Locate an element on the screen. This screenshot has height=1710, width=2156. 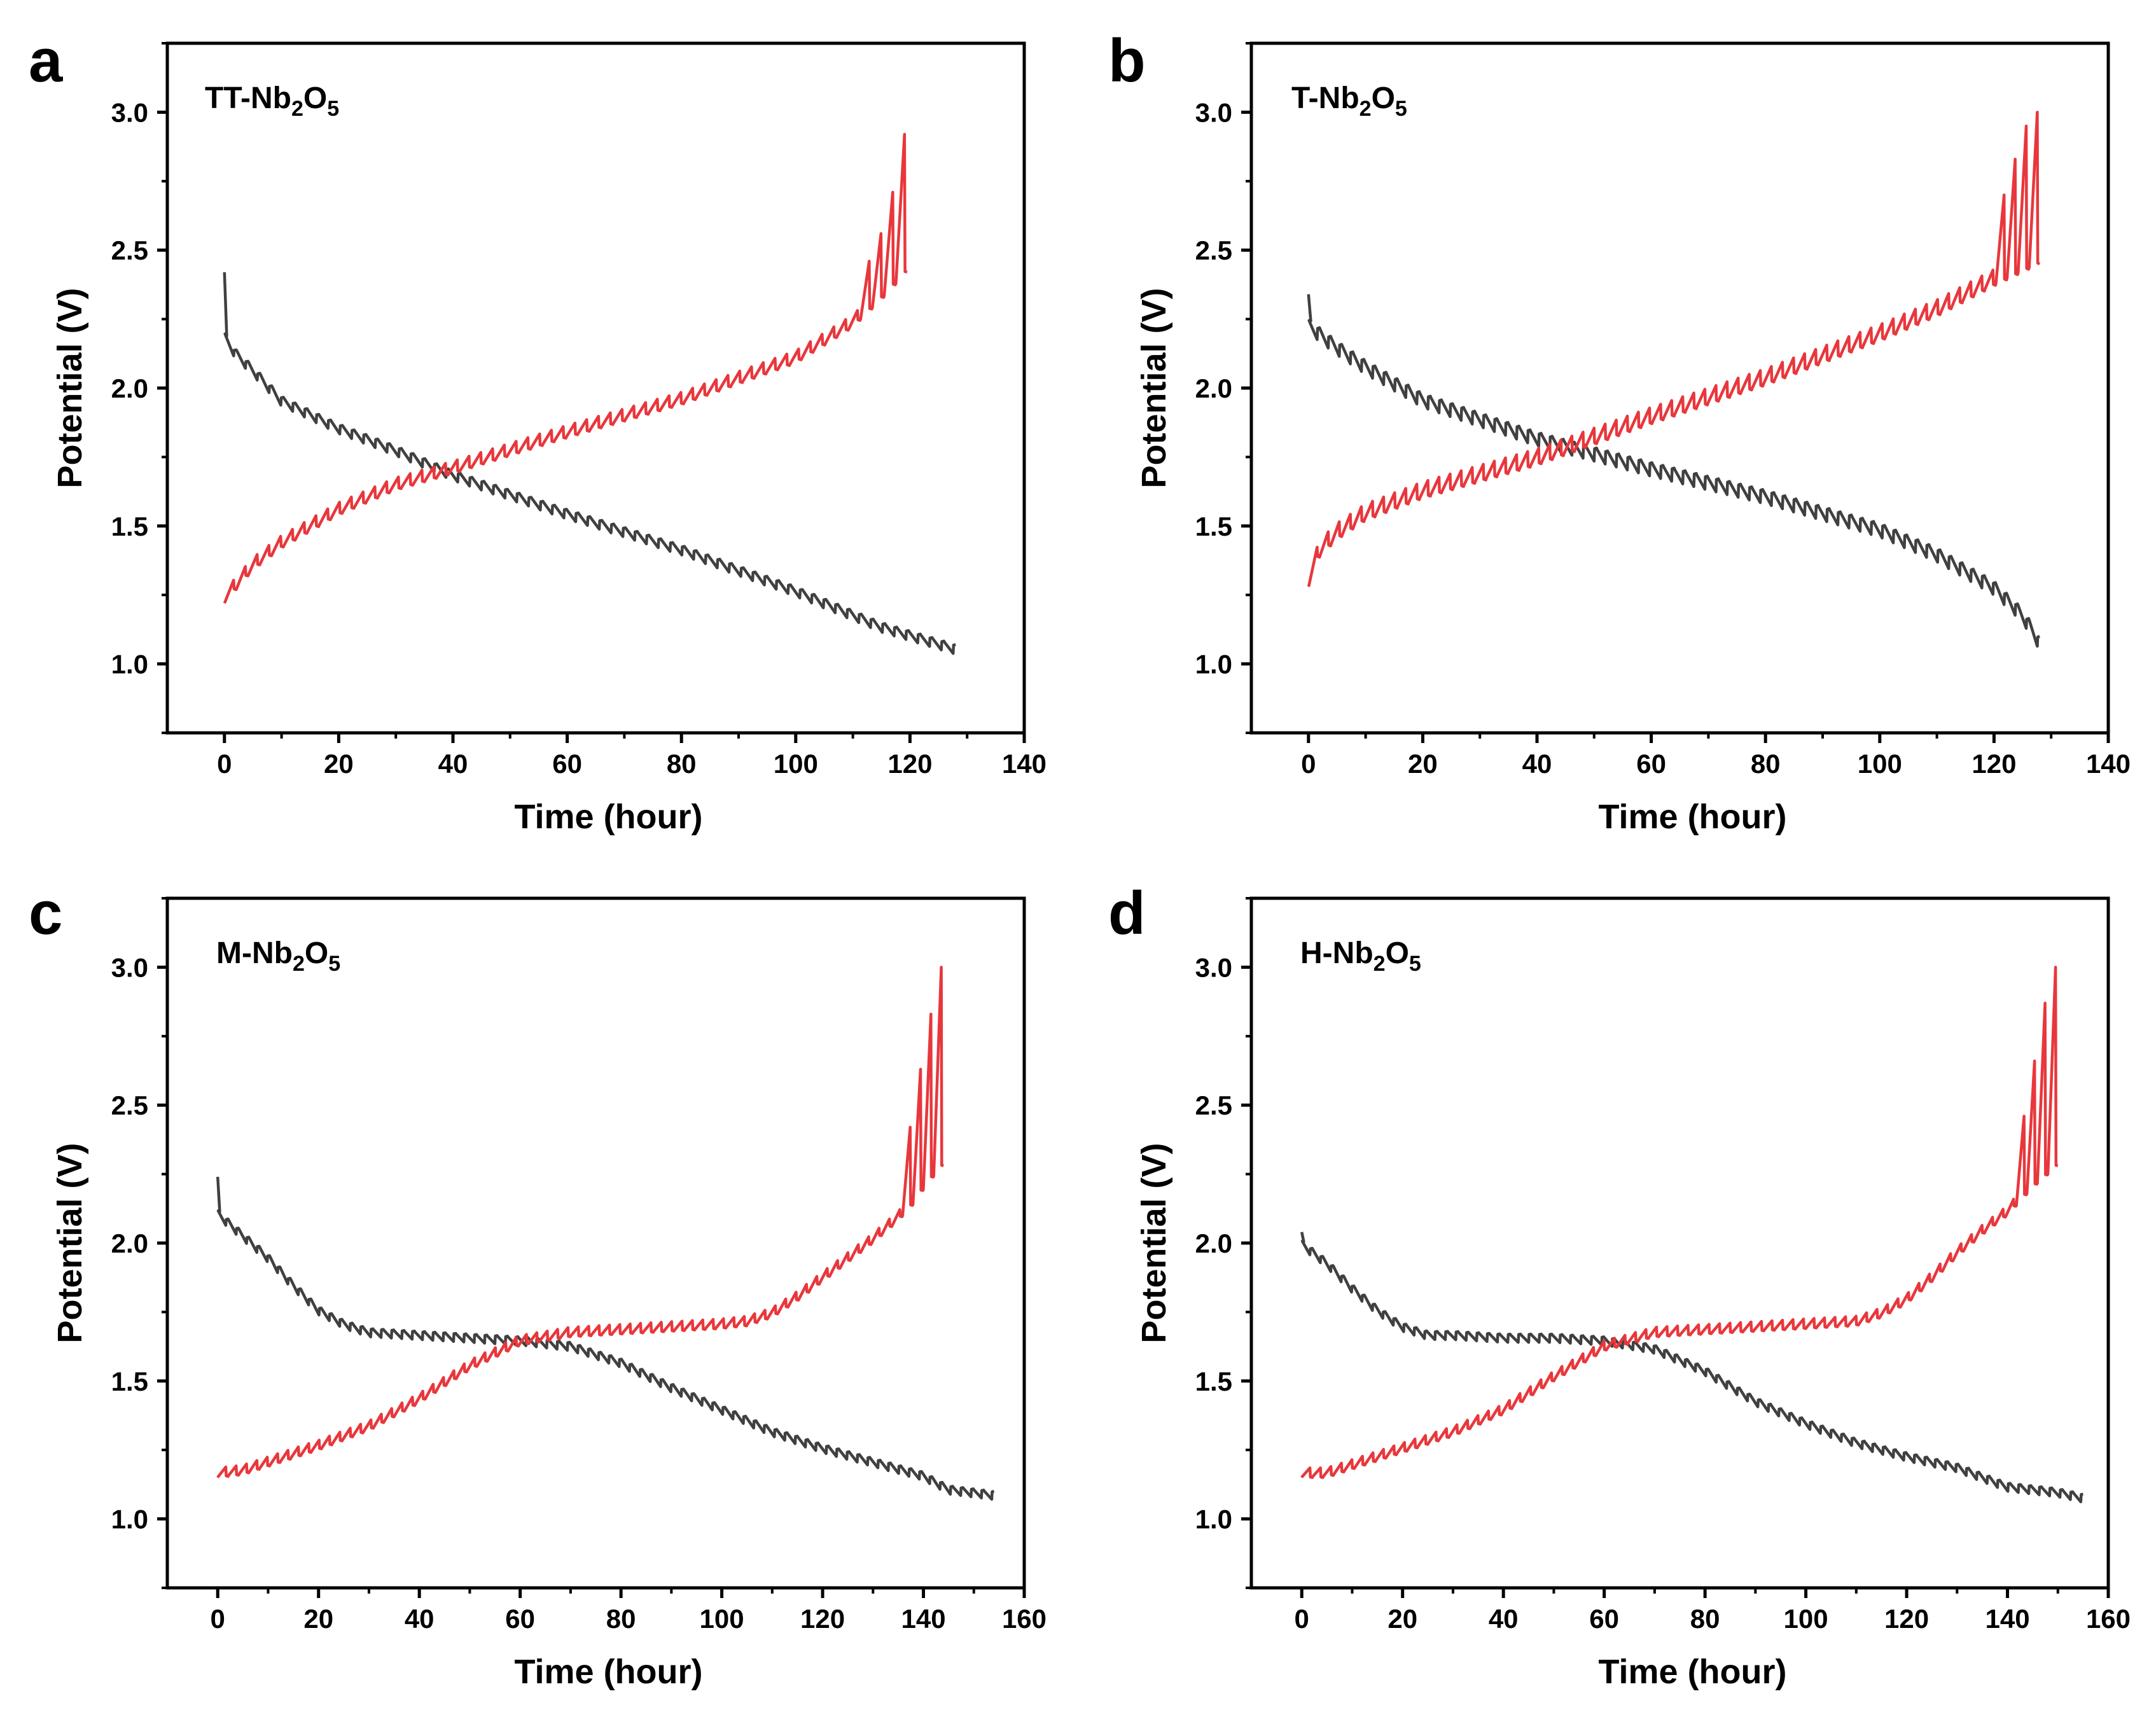
panel-letter: c is located at coordinates (45, 913).